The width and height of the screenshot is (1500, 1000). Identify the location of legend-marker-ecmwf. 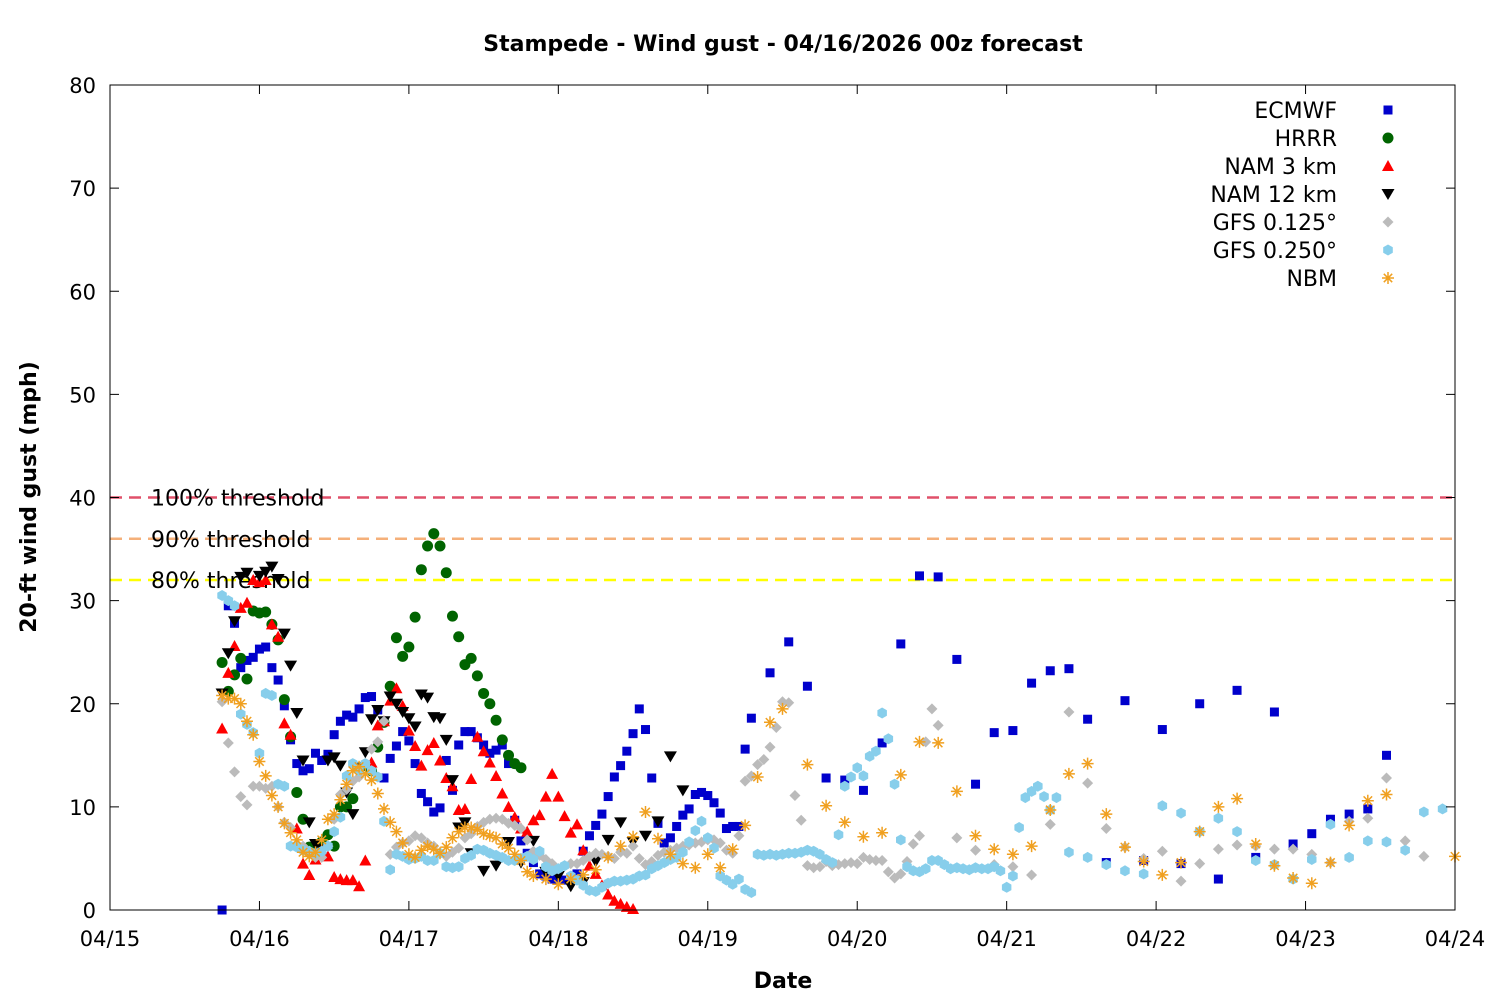
(1388, 110).